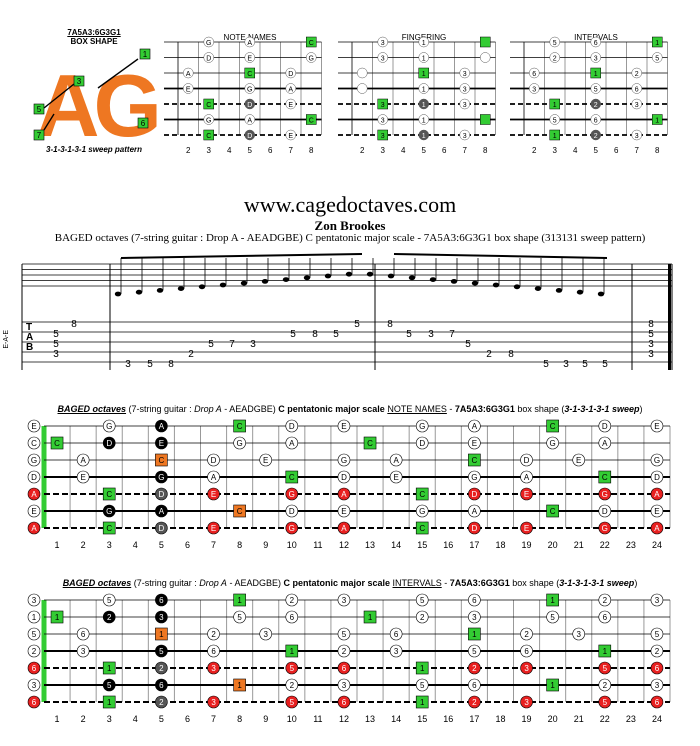  I want to click on mini-fret-number: 3, so click(383, 150).